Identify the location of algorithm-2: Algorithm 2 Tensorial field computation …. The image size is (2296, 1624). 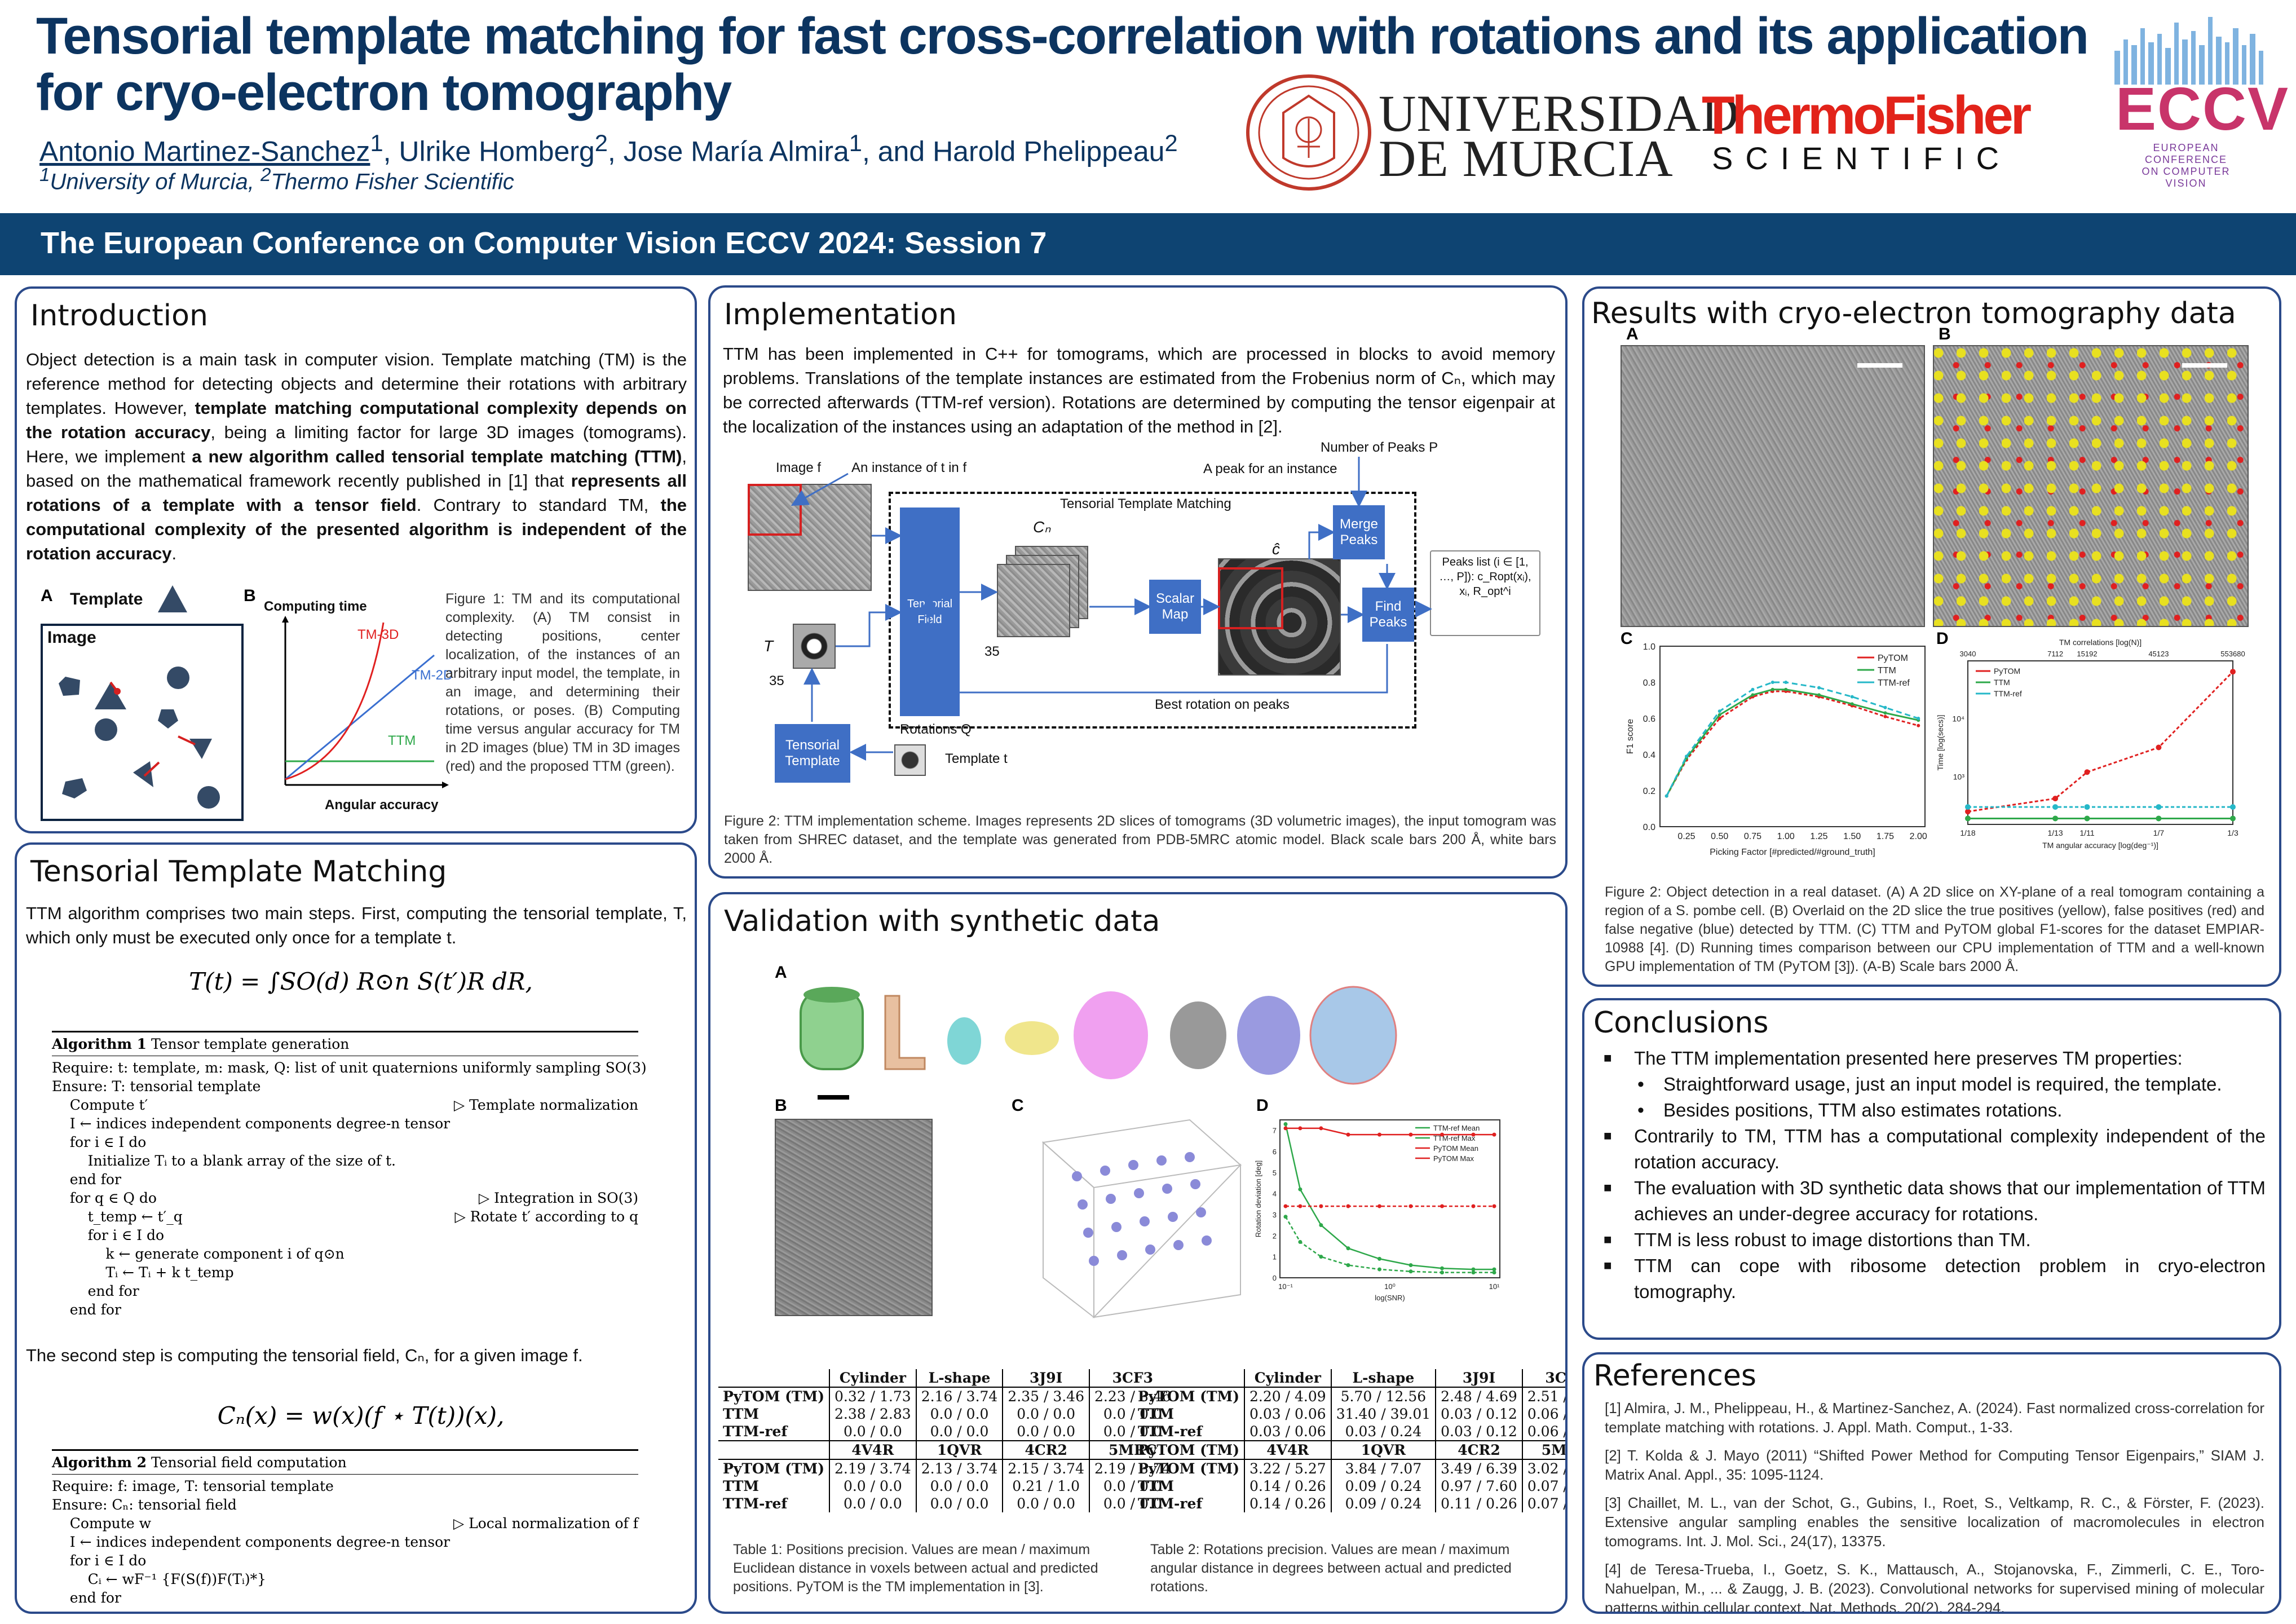
(345, 1527).